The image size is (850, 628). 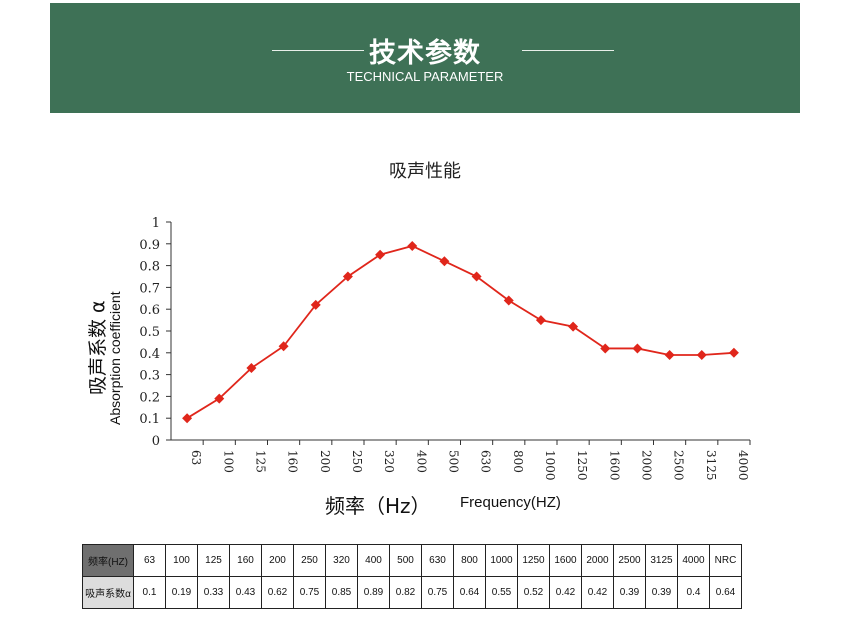 What do you see at coordinates (437, 560) in the screenshot?
I see `table-cell-frequency: 630` at bounding box center [437, 560].